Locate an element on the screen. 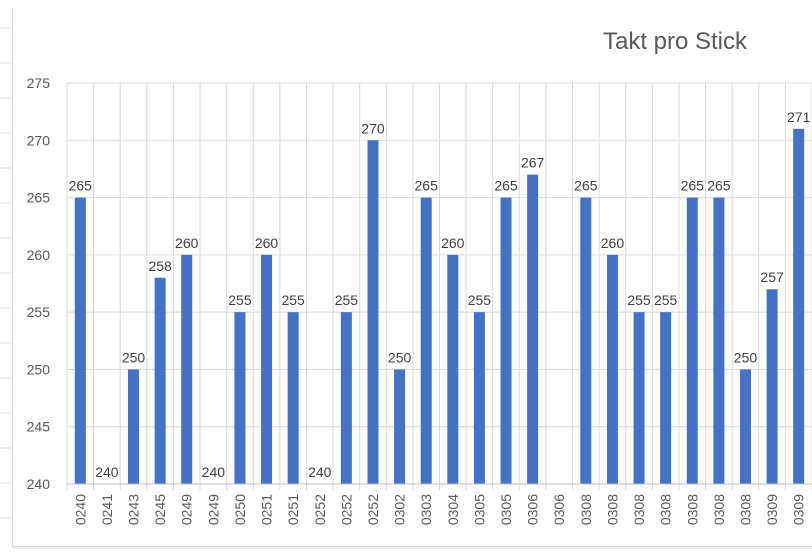 This screenshot has width=812, height=555. y-tick-label: 270 is located at coordinates (39, 140).